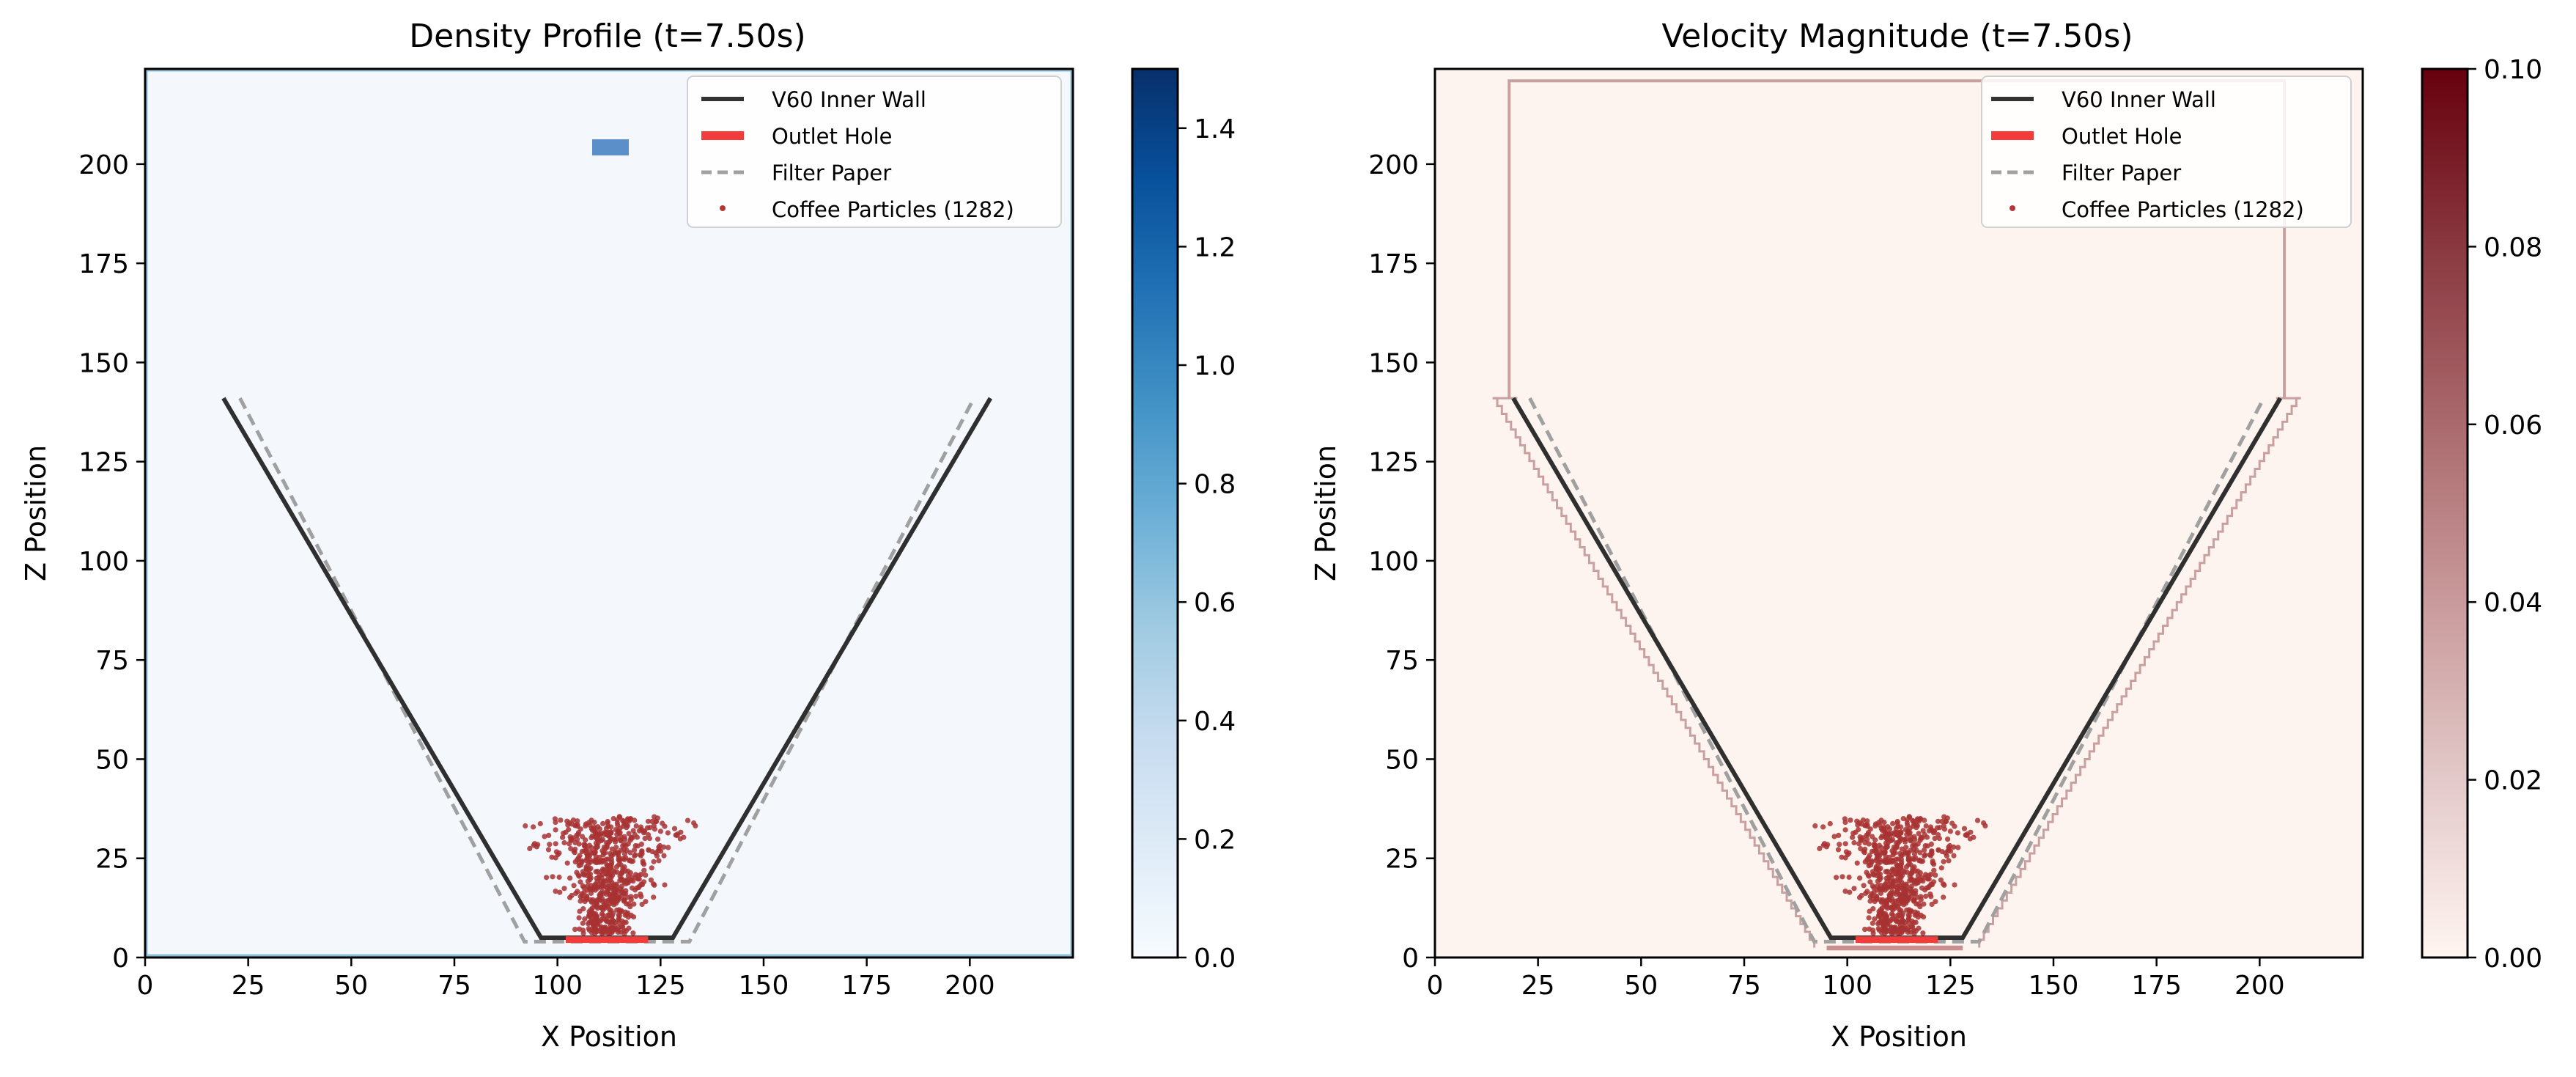 The width and height of the screenshot is (2576, 1077). I want to click on y-tick-label: 200, so click(103, 165).